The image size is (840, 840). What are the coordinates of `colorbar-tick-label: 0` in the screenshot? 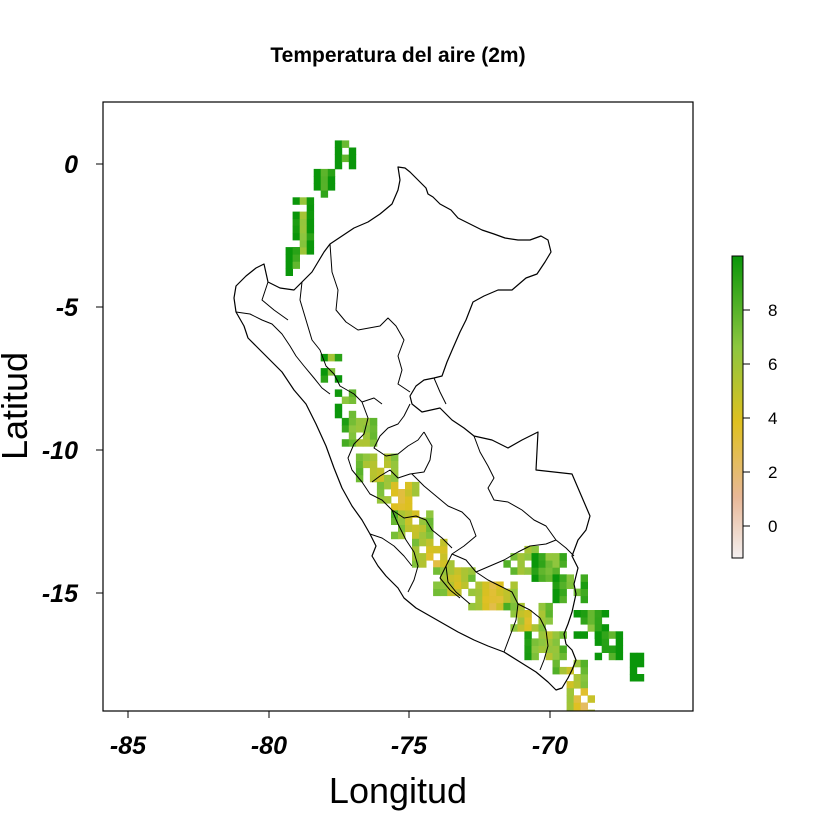 It's located at (772, 526).